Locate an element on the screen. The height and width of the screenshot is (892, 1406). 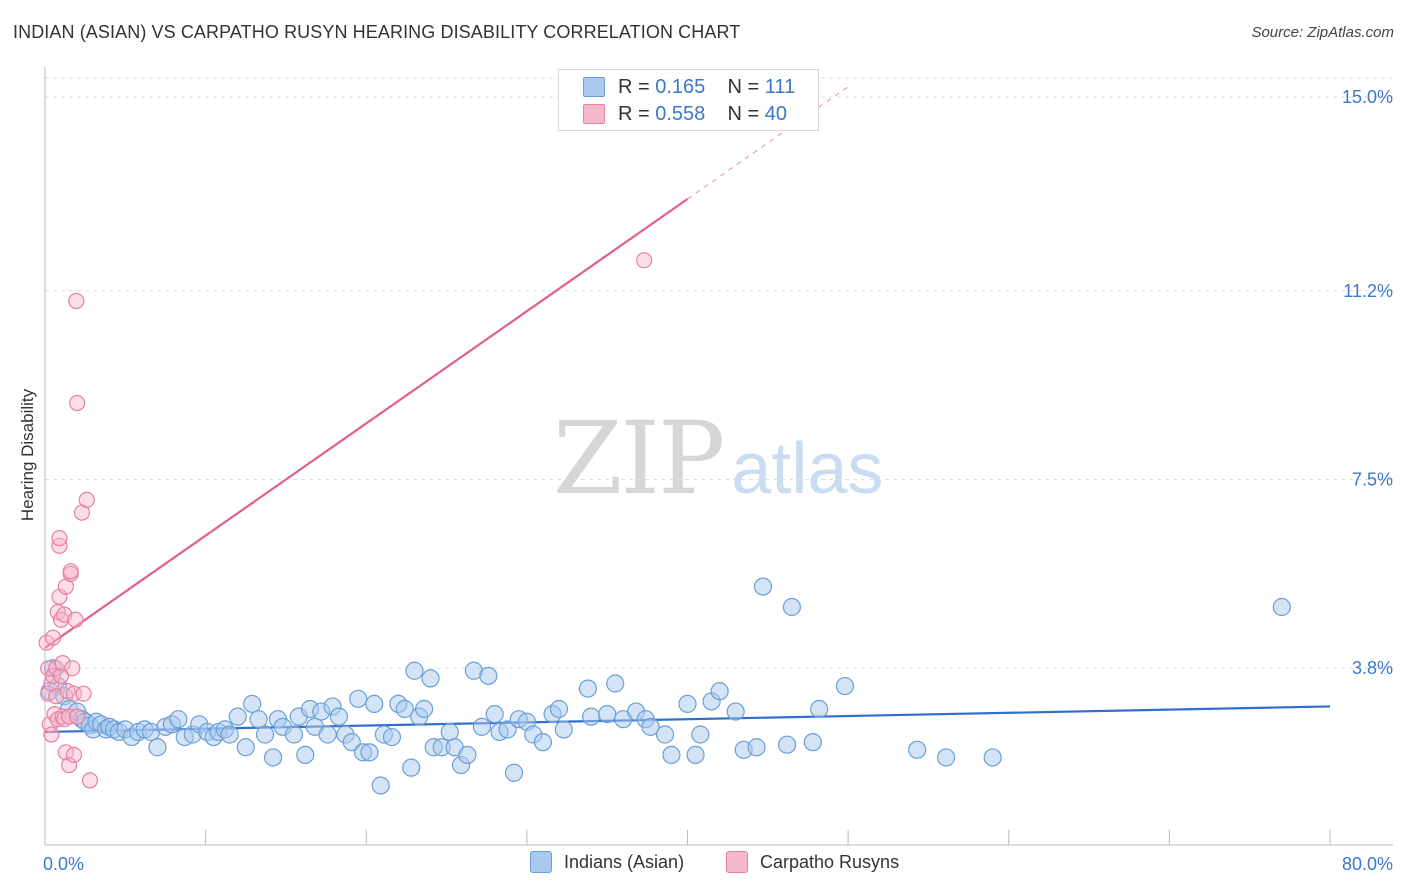
watermark: ZIP atlas is located at coordinates (718, 458).